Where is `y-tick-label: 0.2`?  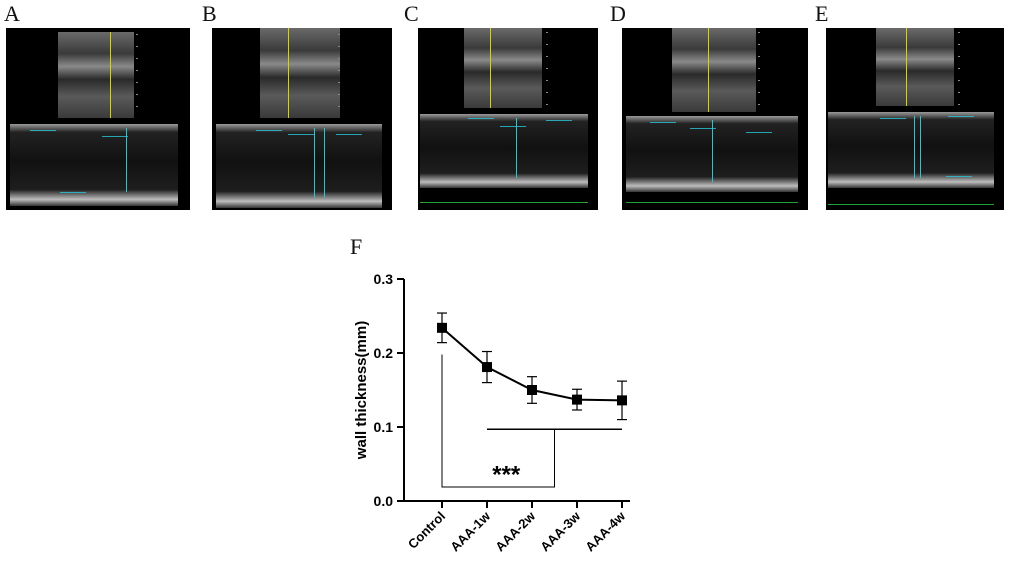 y-tick-label: 0.2 is located at coordinates (384, 353).